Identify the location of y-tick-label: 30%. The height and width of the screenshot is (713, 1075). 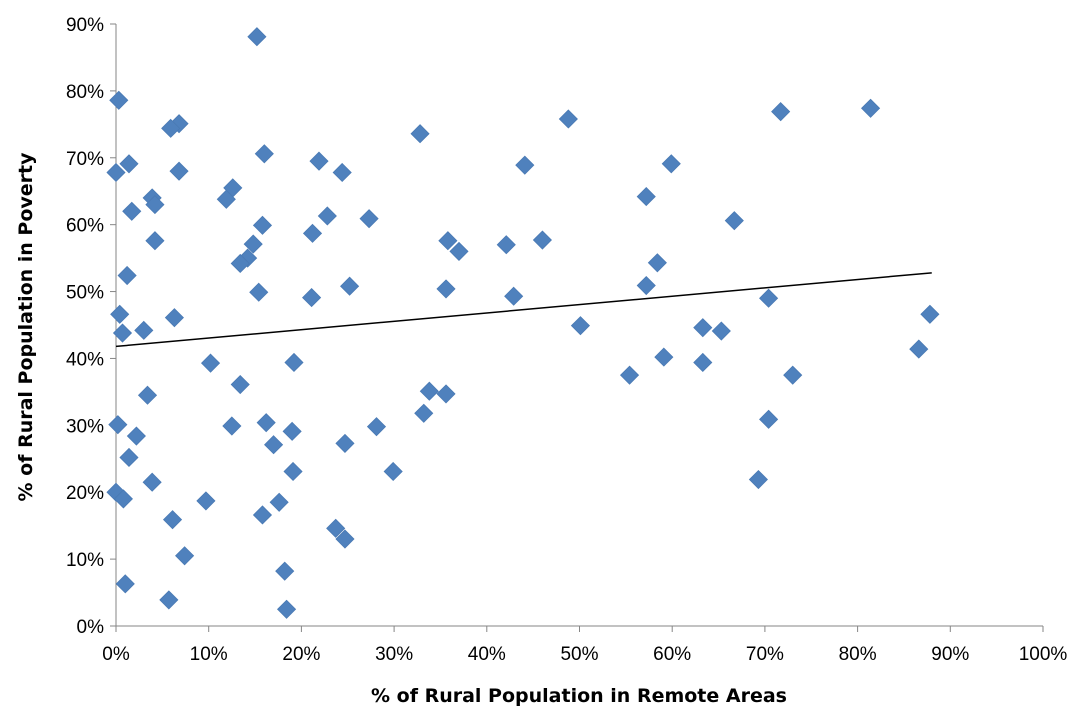
(85, 426).